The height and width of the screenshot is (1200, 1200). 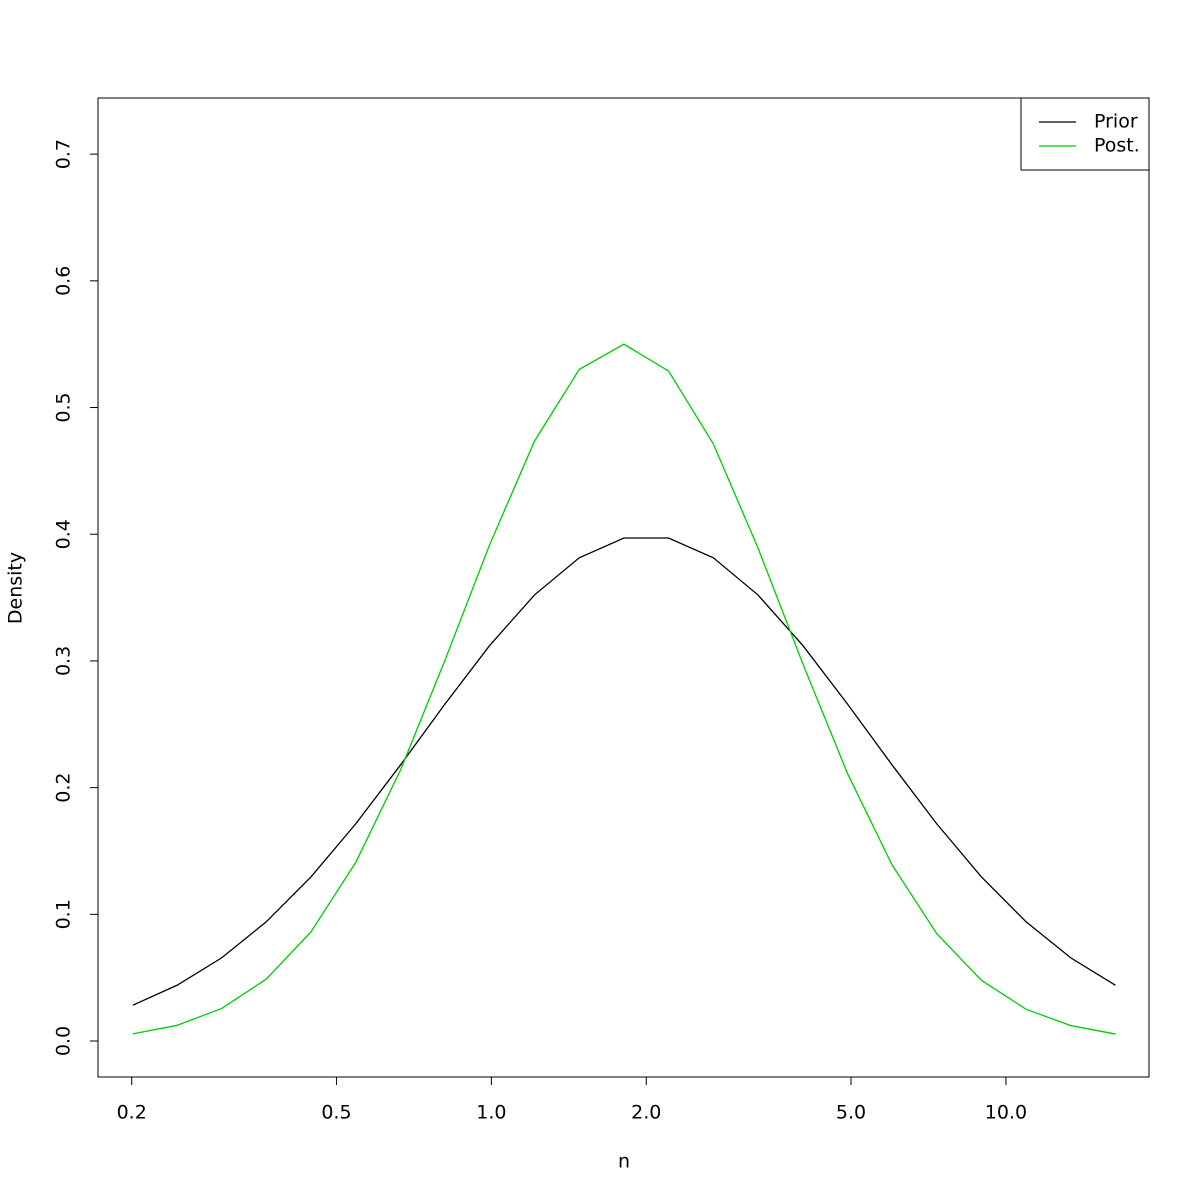 I want to click on y-tick-label: 0.6, so click(x=64, y=281).